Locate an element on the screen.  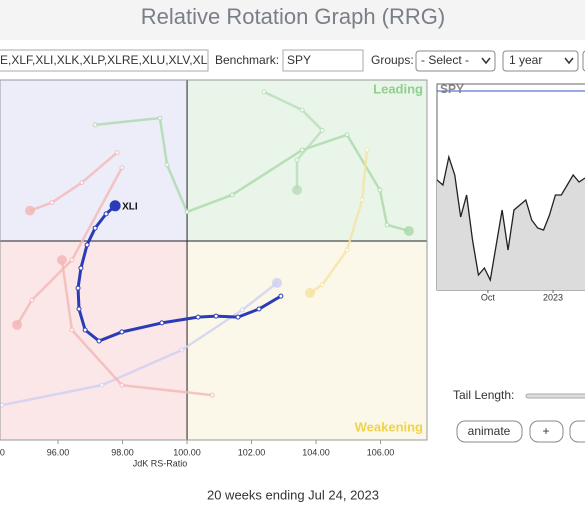
footer-caption: 20 weeks ending Jul 24, 2023 is located at coordinates (293, 494).